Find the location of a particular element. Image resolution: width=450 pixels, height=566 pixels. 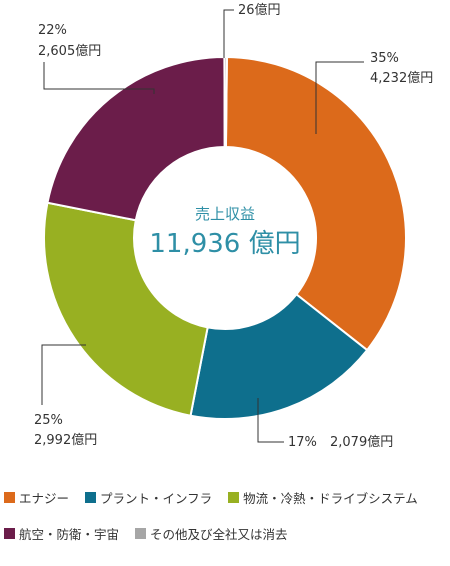

label-aerospace-pct: 22% is located at coordinates (52, 30).